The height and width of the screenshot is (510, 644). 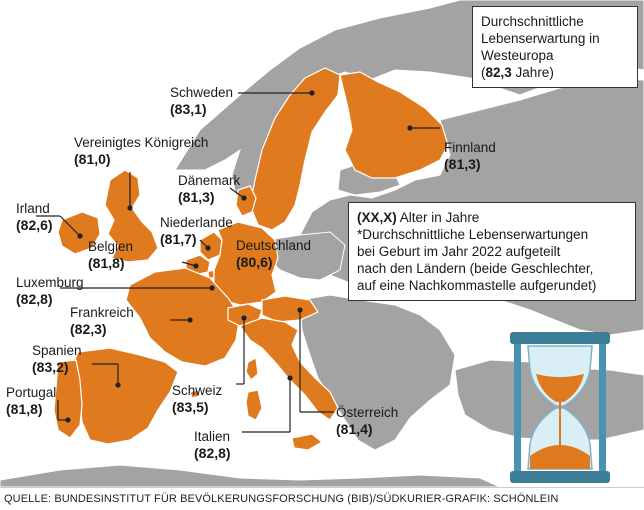 What do you see at coordinates (254, 405) in the screenshot?
I see `country-italien-sardinien` at bounding box center [254, 405].